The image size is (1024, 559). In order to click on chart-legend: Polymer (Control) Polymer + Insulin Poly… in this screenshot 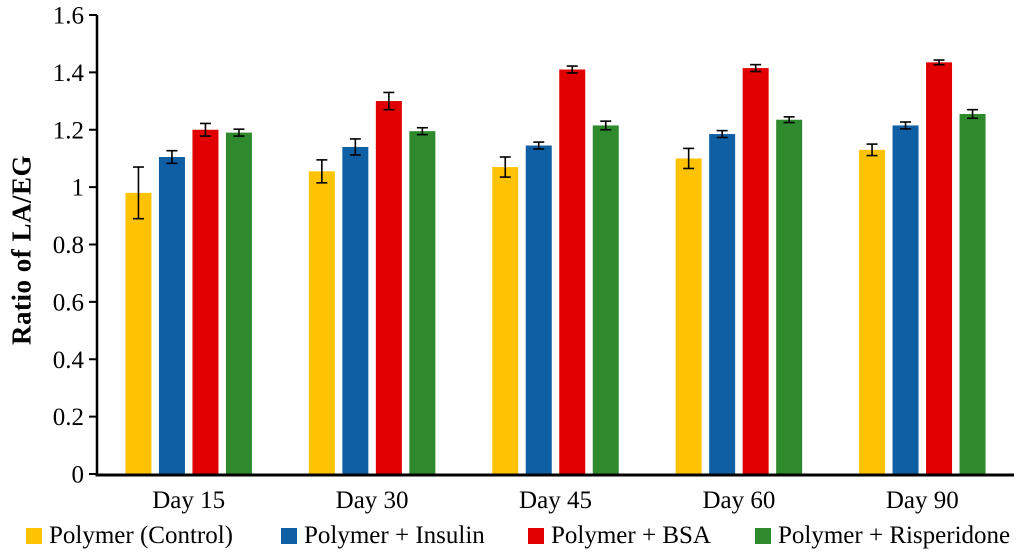, I will do `click(512, 536)`.